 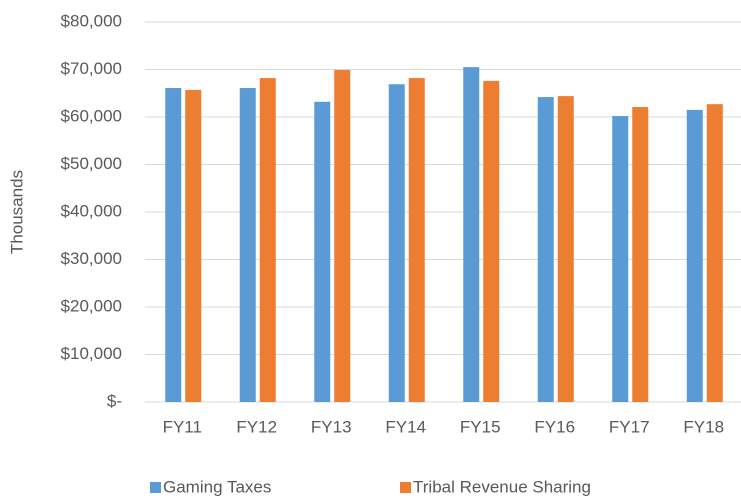 What do you see at coordinates (331, 426) in the screenshot?
I see `x-tick-label: FY13` at bounding box center [331, 426].